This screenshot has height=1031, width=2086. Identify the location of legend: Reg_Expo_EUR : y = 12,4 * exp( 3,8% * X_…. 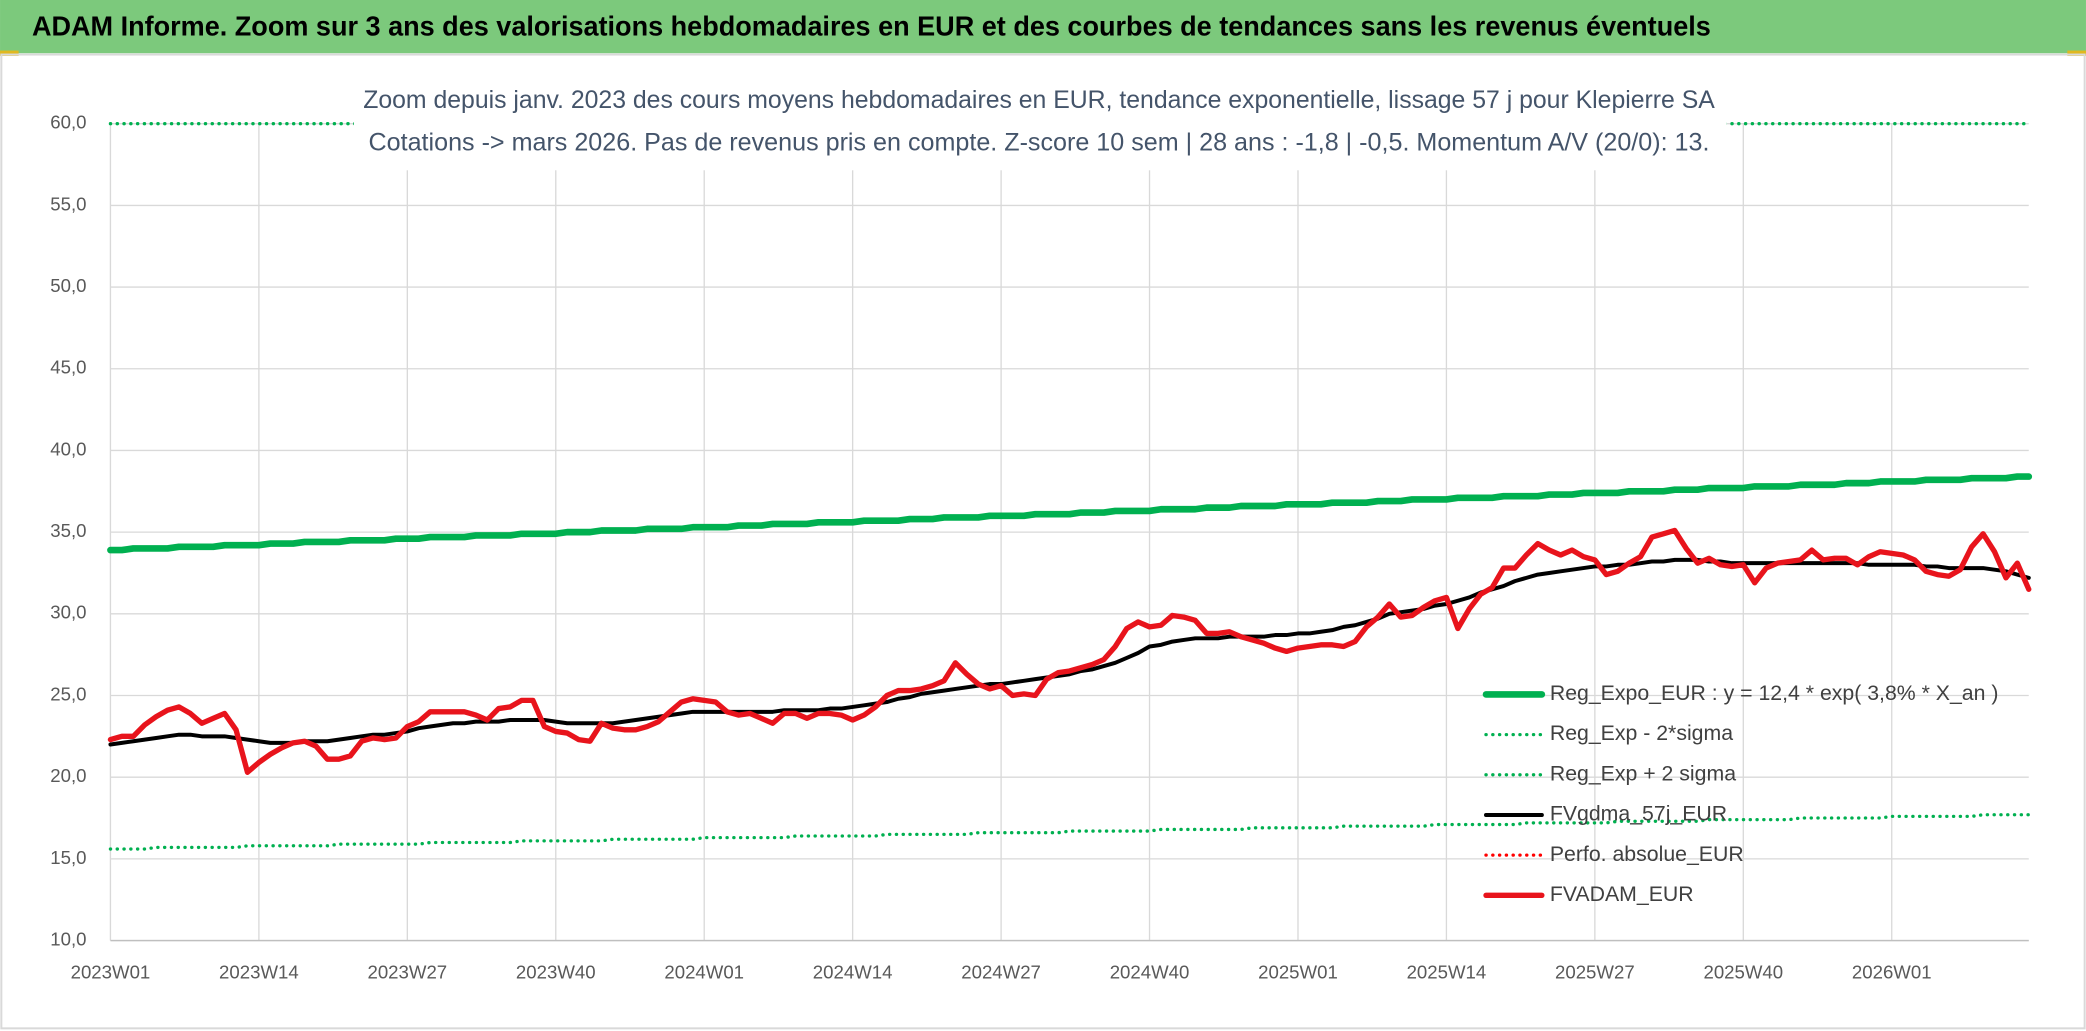
(1740, 793).